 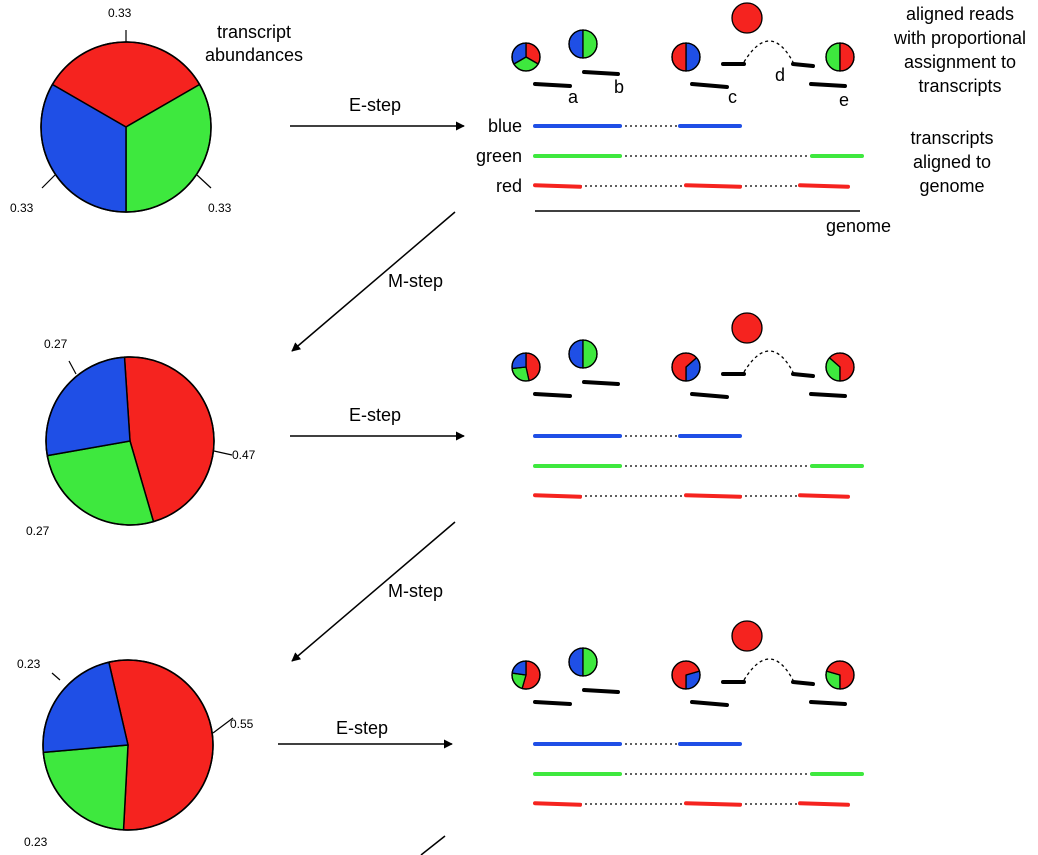 What do you see at coordinates (960, 62) in the screenshot?
I see `reads-header-line-3: assignment to` at bounding box center [960, 62].